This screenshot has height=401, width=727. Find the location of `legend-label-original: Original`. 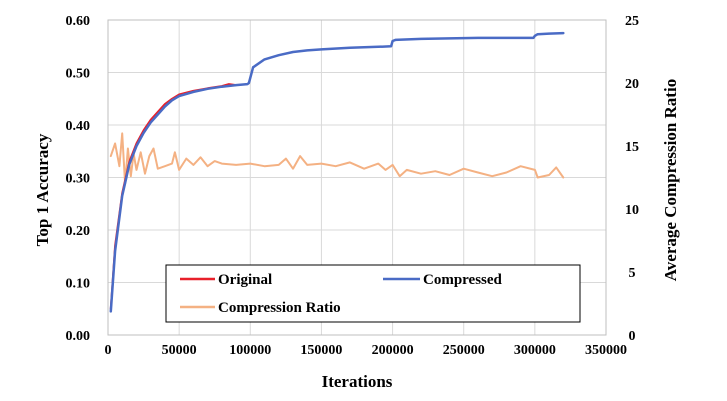

legend-label-original: Original is located at coordinates (245, 280).